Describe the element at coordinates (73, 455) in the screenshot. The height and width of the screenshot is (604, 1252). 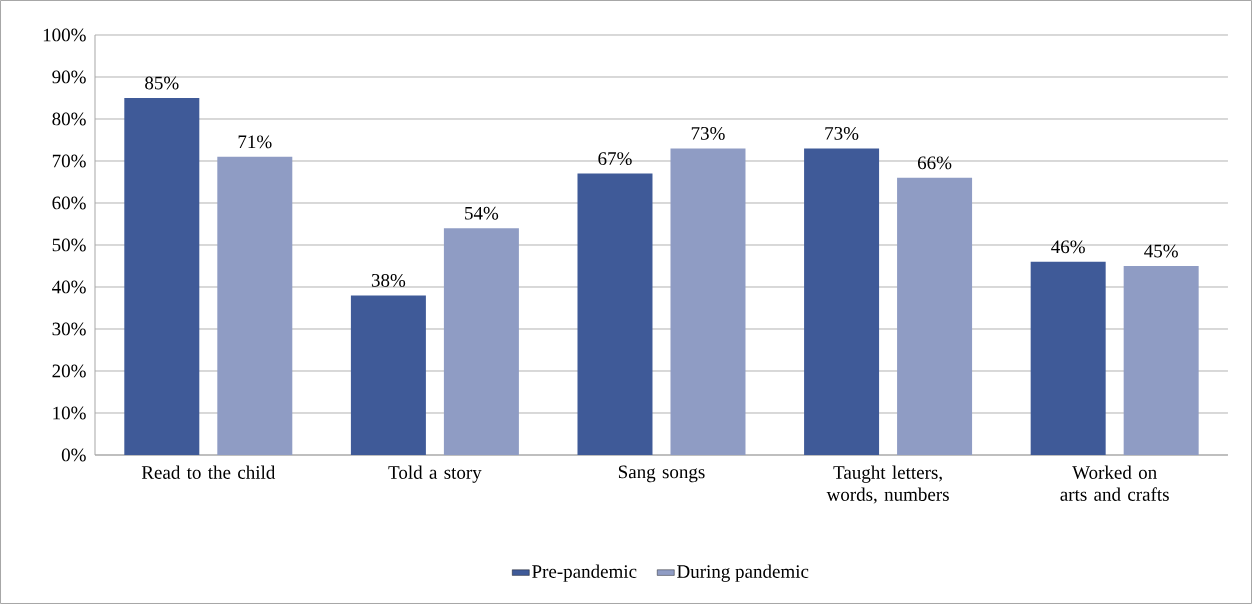
I see `y-tick-label: 0%` at that location.